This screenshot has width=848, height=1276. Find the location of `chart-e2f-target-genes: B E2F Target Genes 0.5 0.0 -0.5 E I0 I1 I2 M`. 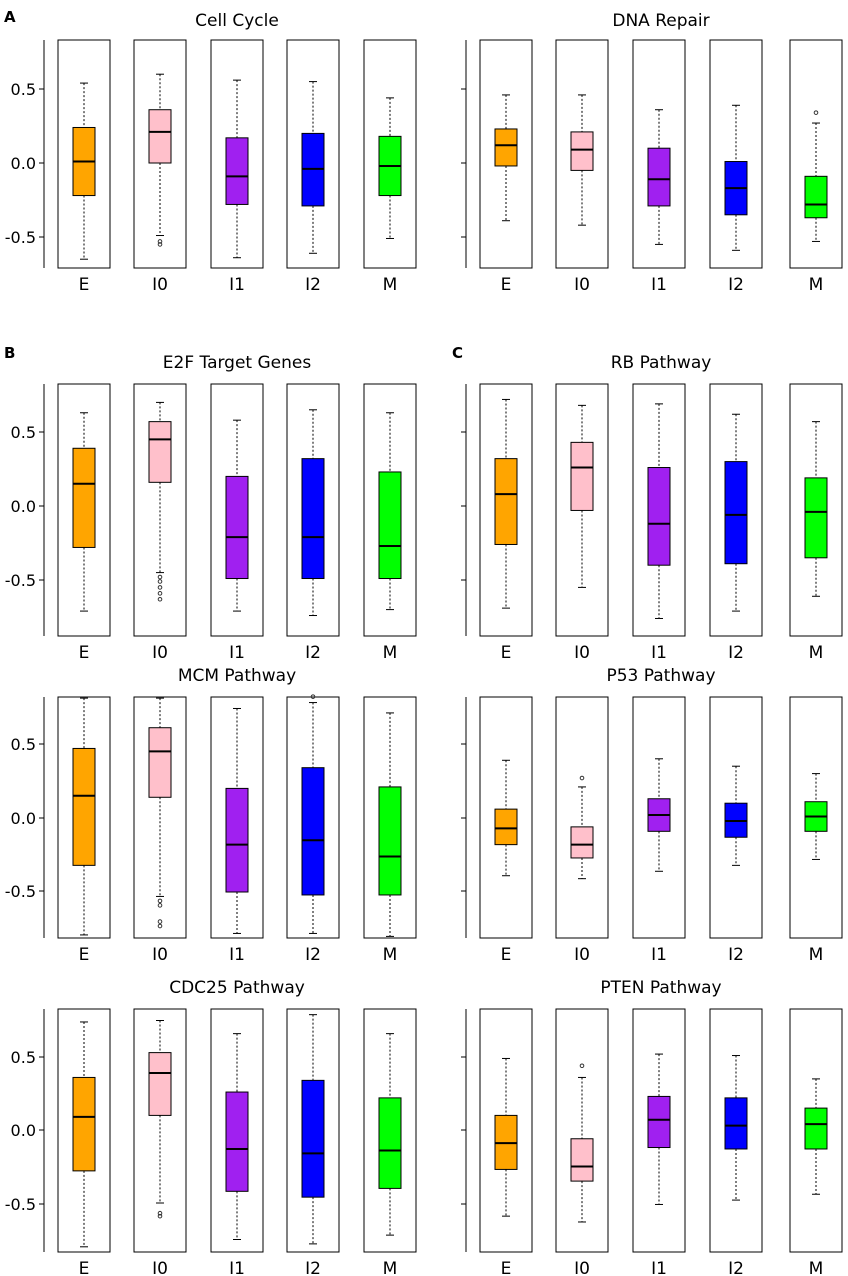

chart-e2f-target-genes: B E2F Target Genes 0.5 0.0 -0.5 E I0 I1 I2 M is located at coordinates (210, 503).